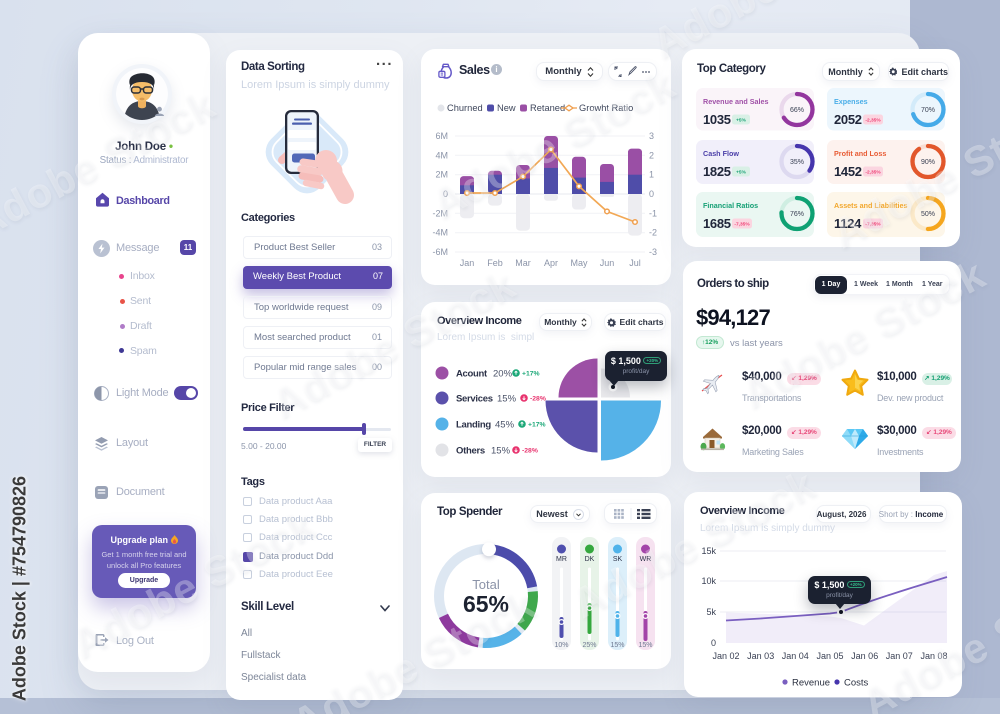 Image resolution: width=1000 pixels, height=714 pixels. What do you see at coordinates (730, 205) in the screenshot?
I see `svg-text: Financial Ratios` at bounding box center [730, 205].